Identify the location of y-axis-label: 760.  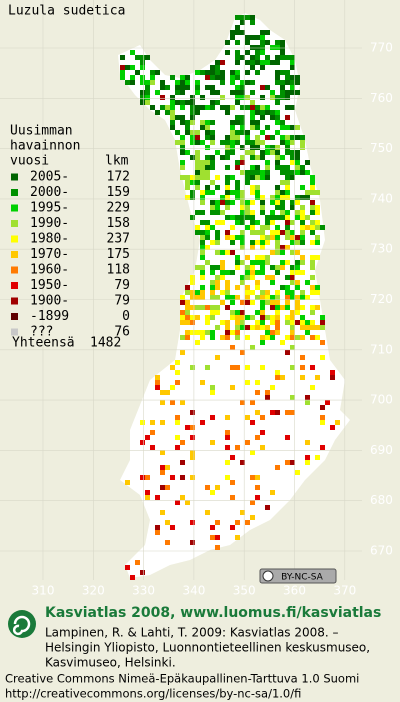
(381, 98).